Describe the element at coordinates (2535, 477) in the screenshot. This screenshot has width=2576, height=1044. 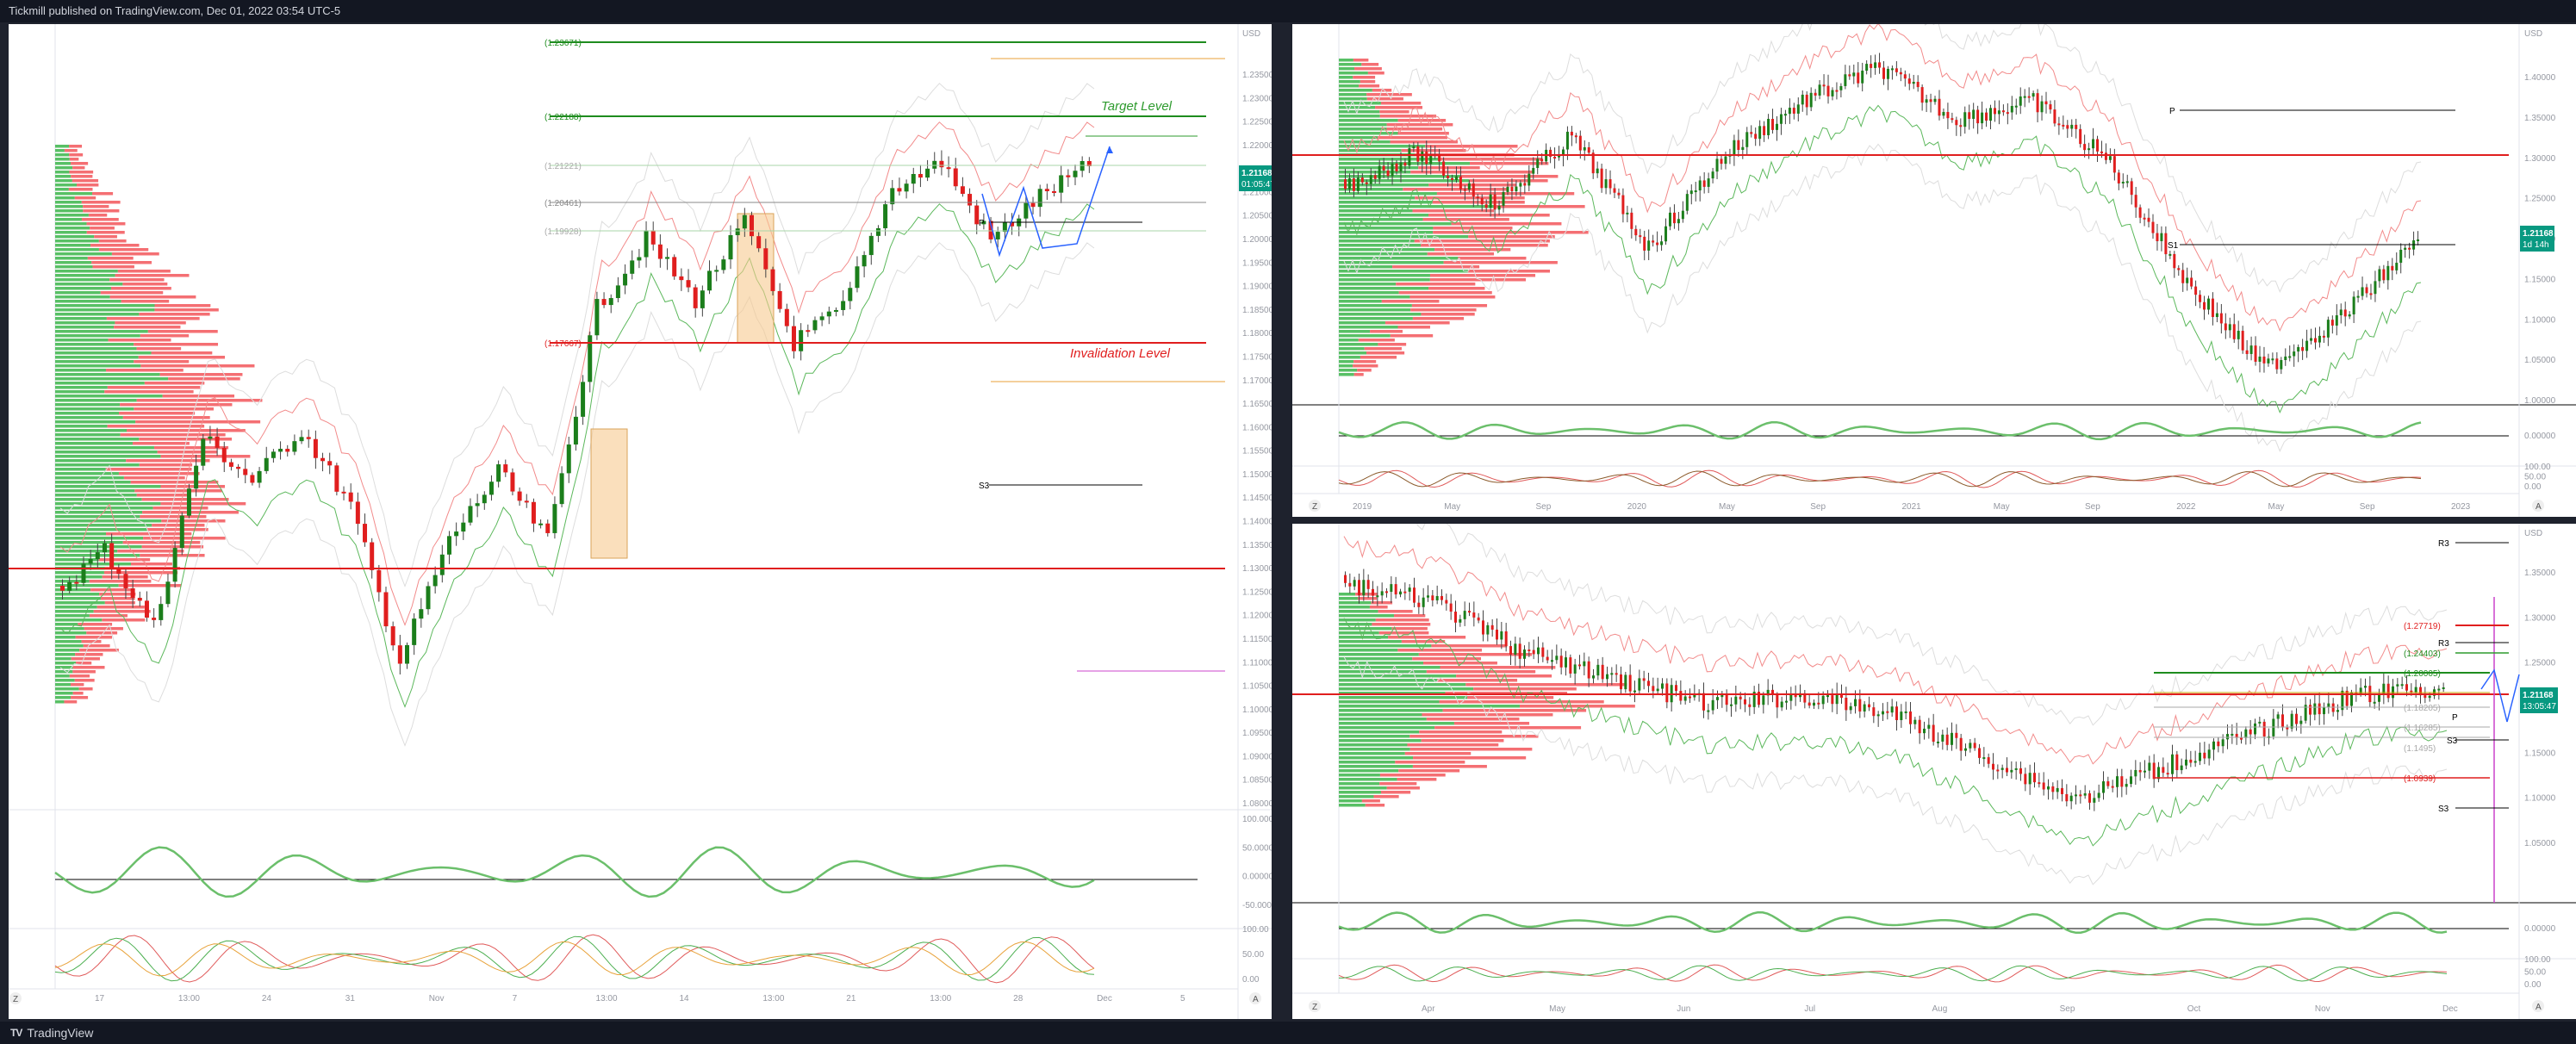
I see `axis-tick-label: 50.00` at that location.